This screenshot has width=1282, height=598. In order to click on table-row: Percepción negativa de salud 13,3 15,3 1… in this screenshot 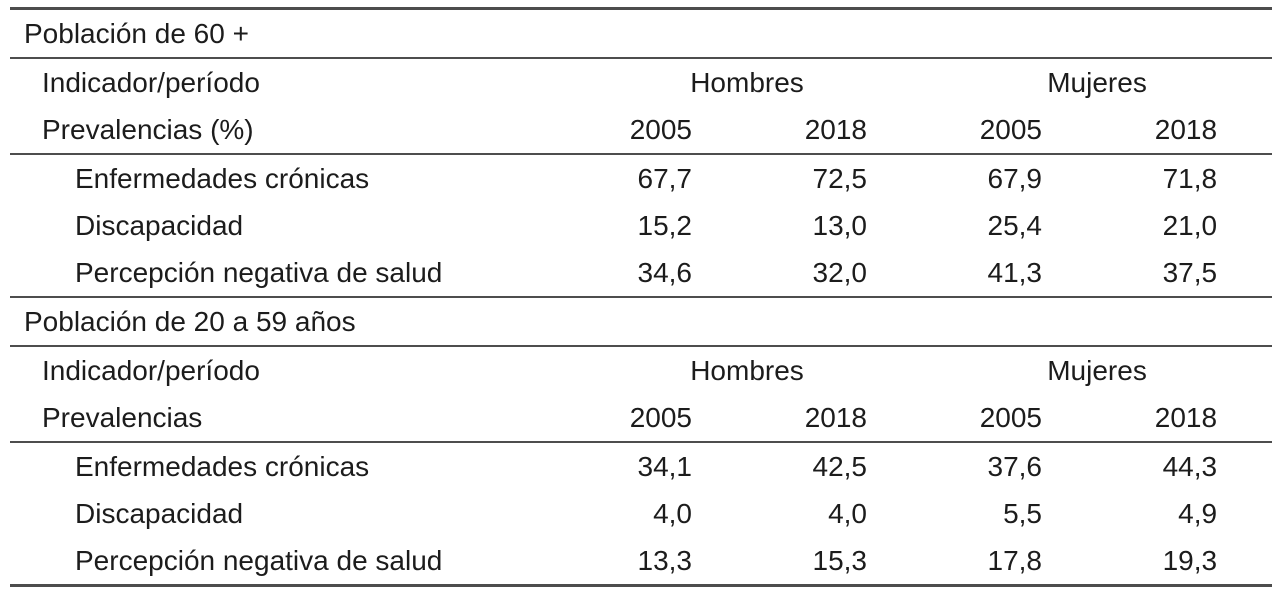, I will do `click(641, 561)`.